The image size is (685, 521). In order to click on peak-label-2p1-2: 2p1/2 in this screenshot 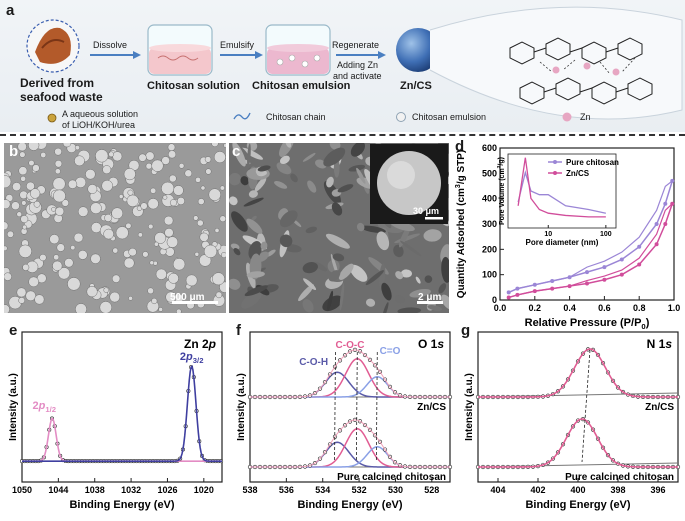, I will do `click(45, 407)`.